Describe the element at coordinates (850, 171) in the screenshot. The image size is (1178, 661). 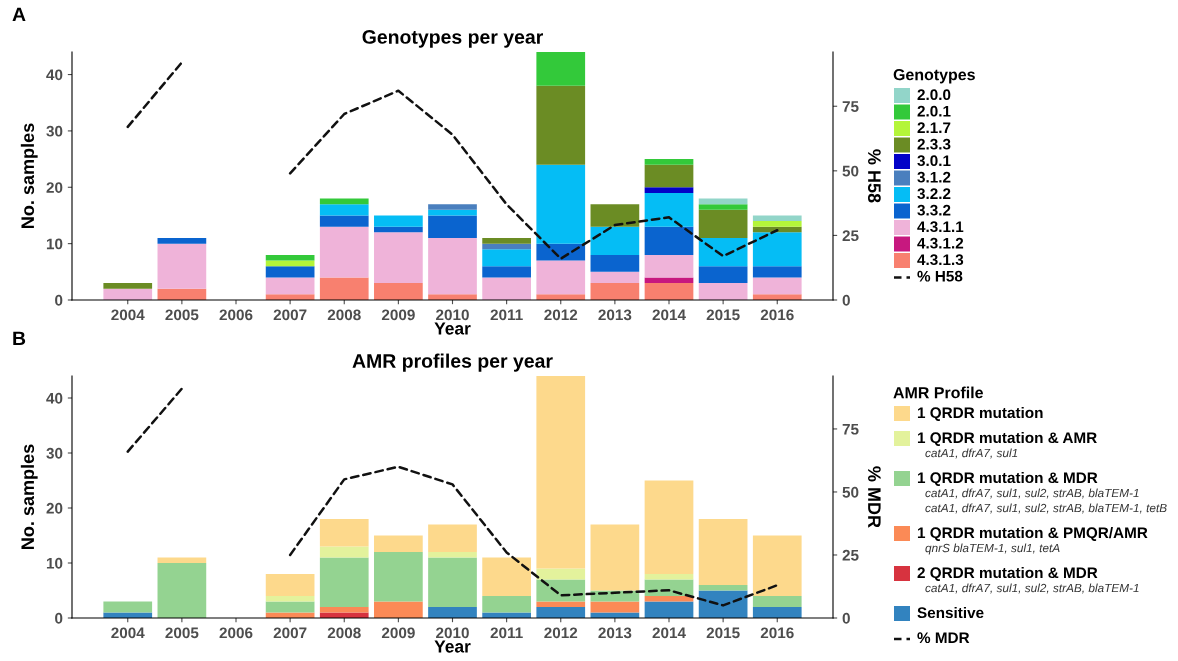
I see `y2-tick-label: 50` at that location.